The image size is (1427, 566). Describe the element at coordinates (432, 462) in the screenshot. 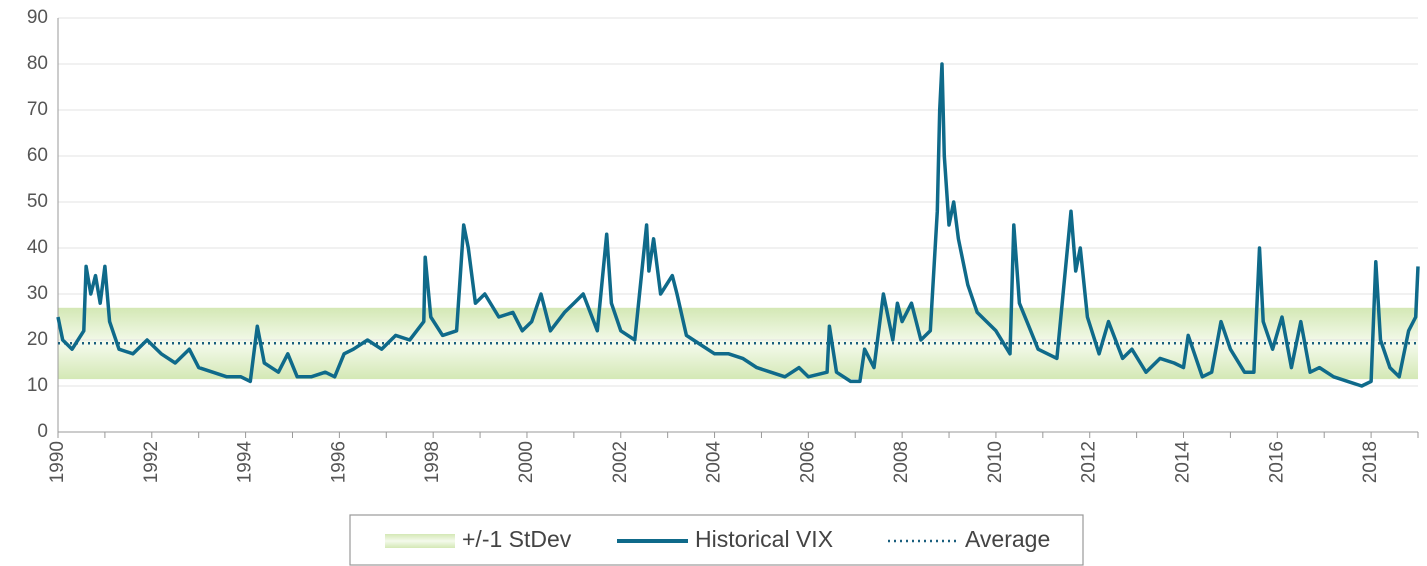

I see `x-tick-label: 1998` at that location.